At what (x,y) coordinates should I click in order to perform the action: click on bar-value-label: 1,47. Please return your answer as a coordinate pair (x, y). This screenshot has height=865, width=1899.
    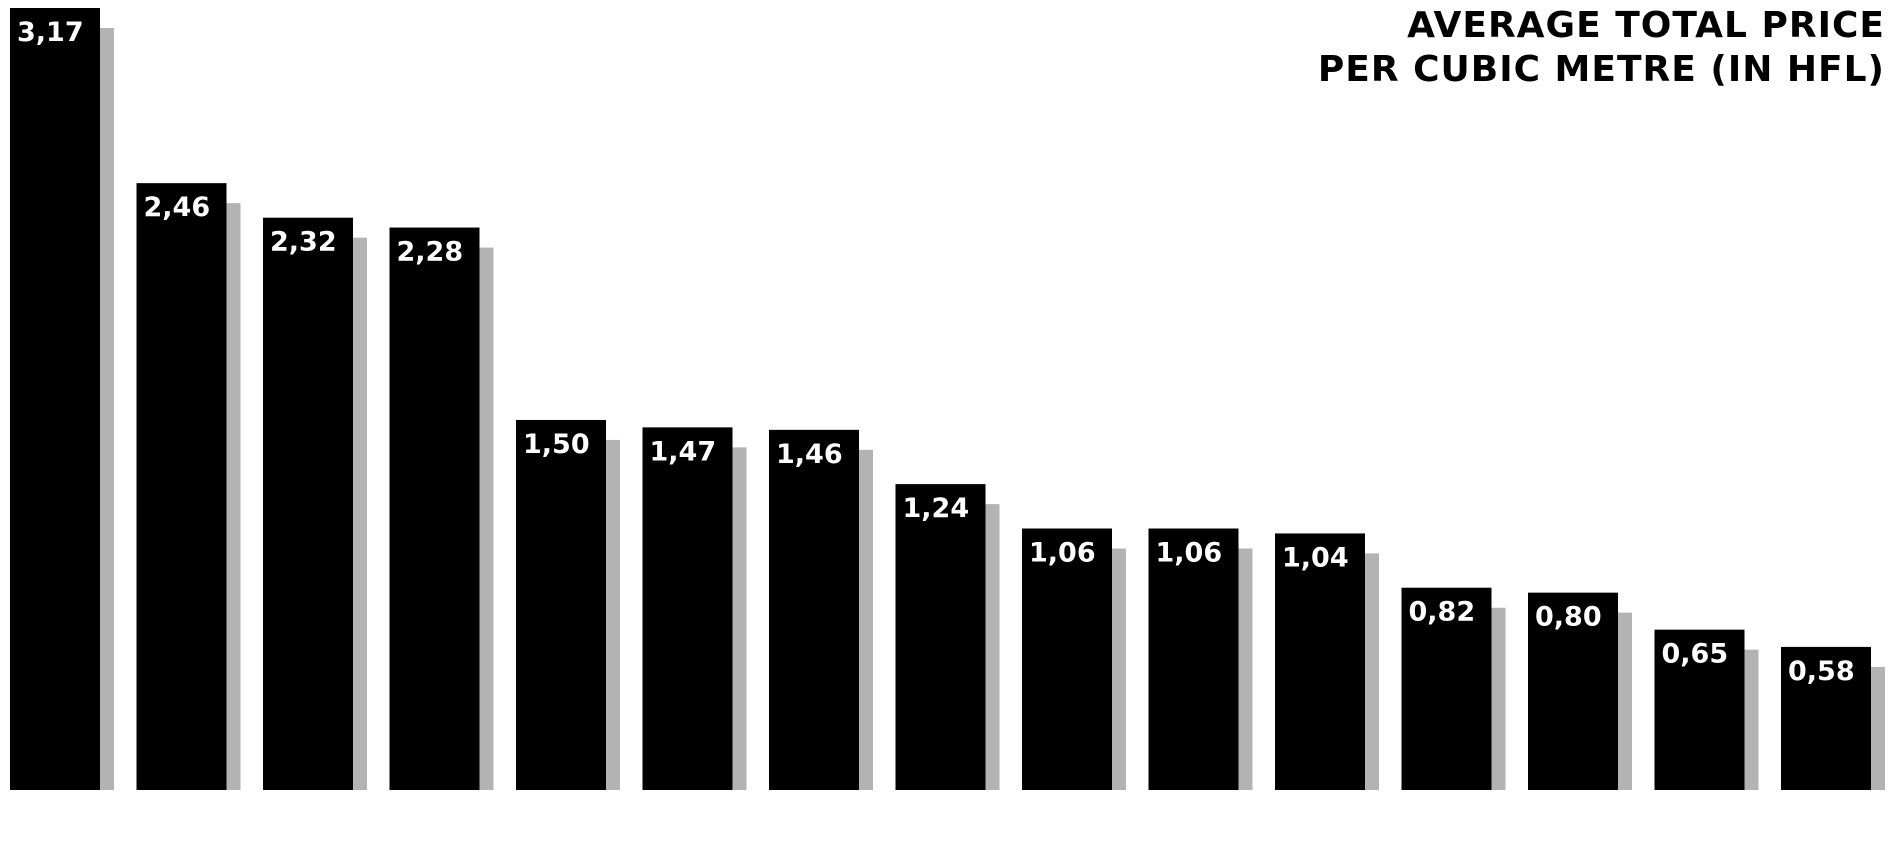
    Looking at the image, I should click on (683, 451).